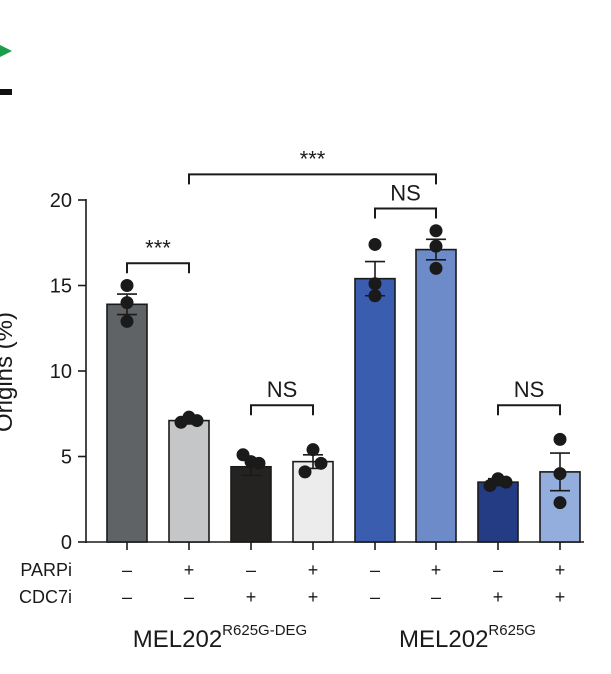  I want to click on group-superscript: R625G, so click(512, 630).